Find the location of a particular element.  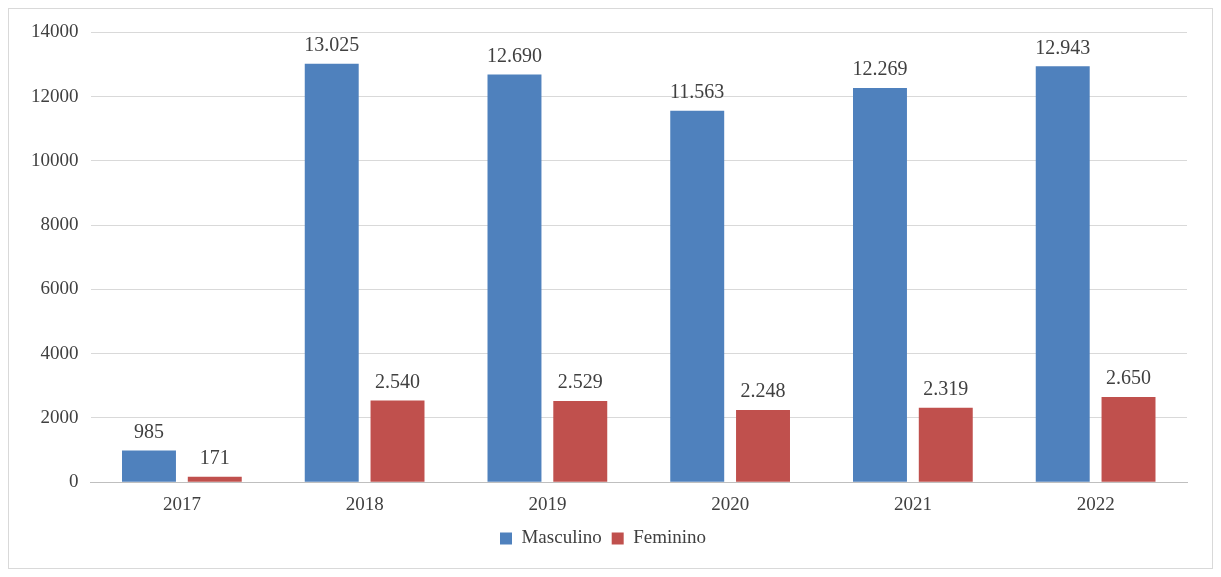

y-tick-label: 2000 is located at coordinates (59, 416).